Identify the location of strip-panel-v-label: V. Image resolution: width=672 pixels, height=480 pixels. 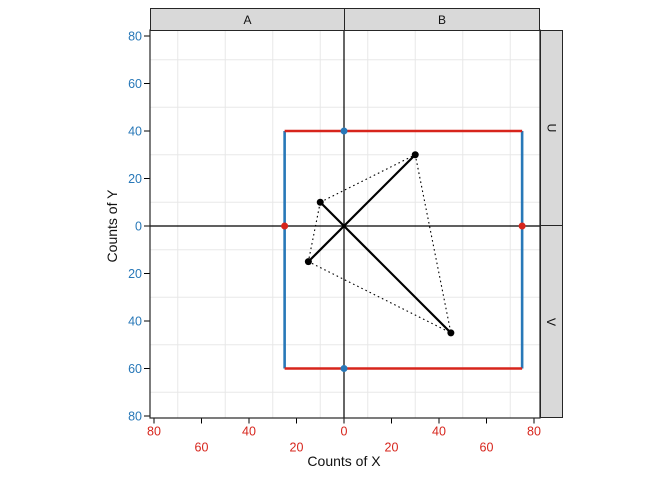
(551, 321).